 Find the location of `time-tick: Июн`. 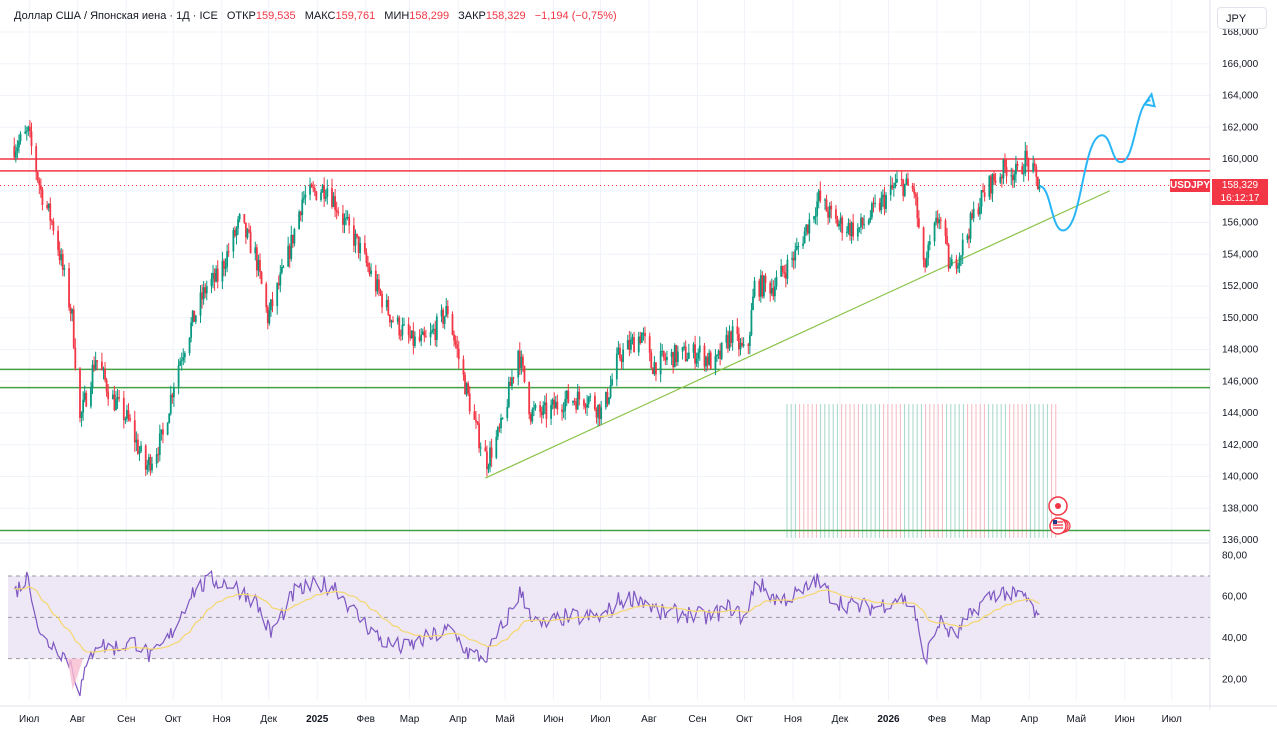

time-tick: Июн is located at coordinates (553, 719).